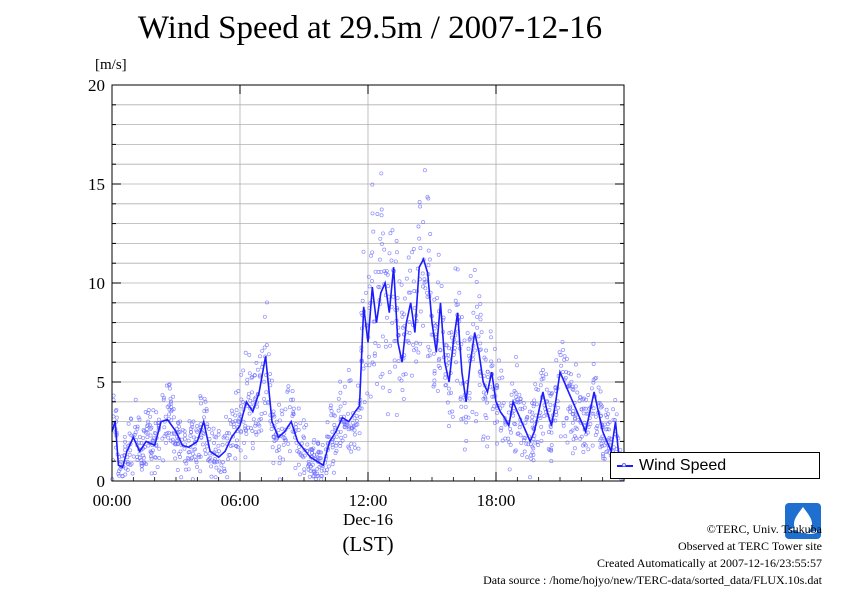 The height and width of the screenshot is (595, 842). Describe the element at coordinates (112, 500) in the screenshot. I see `x-tick-label: 00:00` at that location.